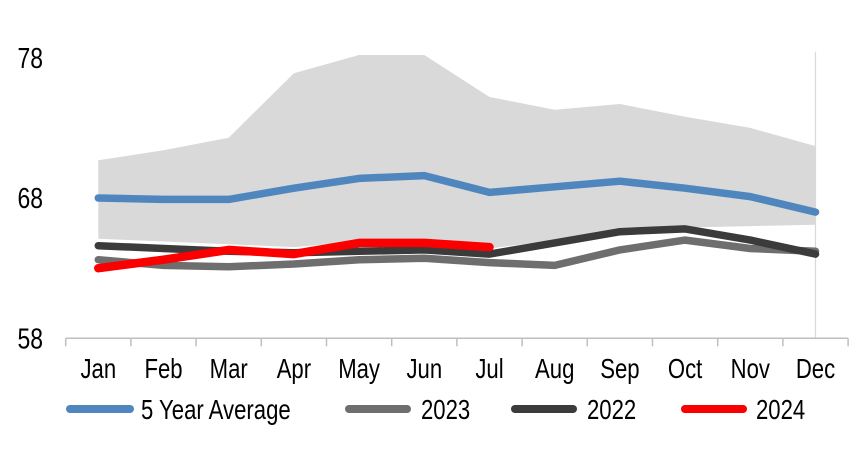 Image resolution: width=852 pixels, height=458 pixels. What do you see at coordinates (489, 368) in the screenshot?
I see `x-axis-label-jul: Jul` at bounding box center [489, 368].